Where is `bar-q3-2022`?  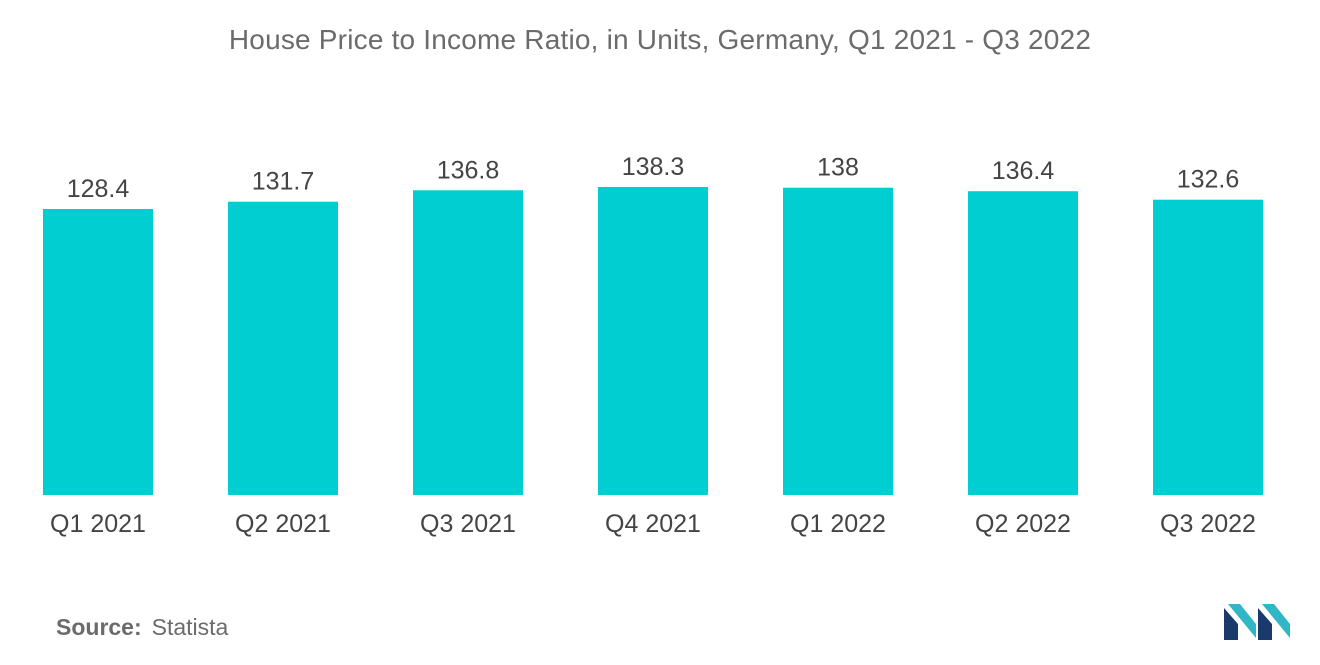
bar-q3-2022 is located at coordinates (1208, 347).